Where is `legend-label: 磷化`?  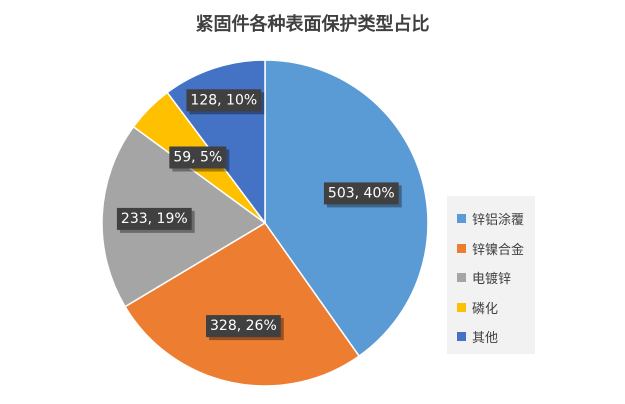 legend-label: 磷化 is located at coordinates (485, 309).